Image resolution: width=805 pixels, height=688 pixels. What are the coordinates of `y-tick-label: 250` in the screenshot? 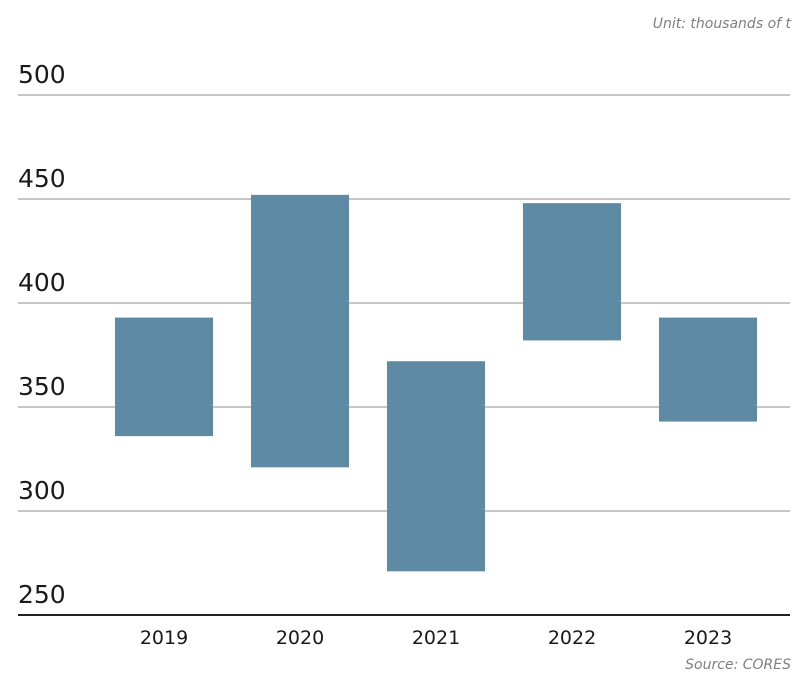 It's located at (42, 594).